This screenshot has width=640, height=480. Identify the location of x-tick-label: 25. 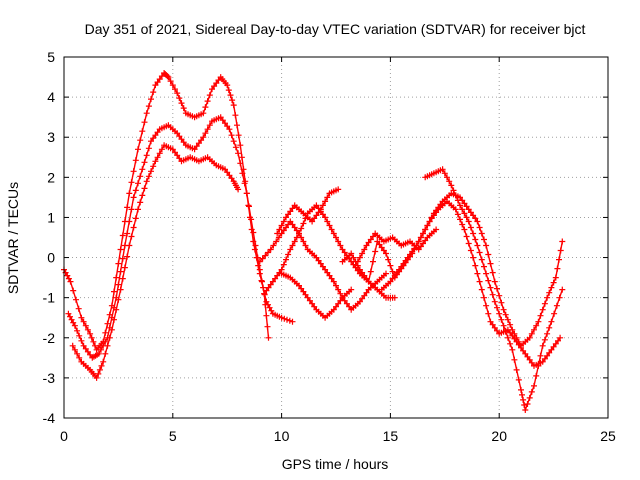
(608, 436).